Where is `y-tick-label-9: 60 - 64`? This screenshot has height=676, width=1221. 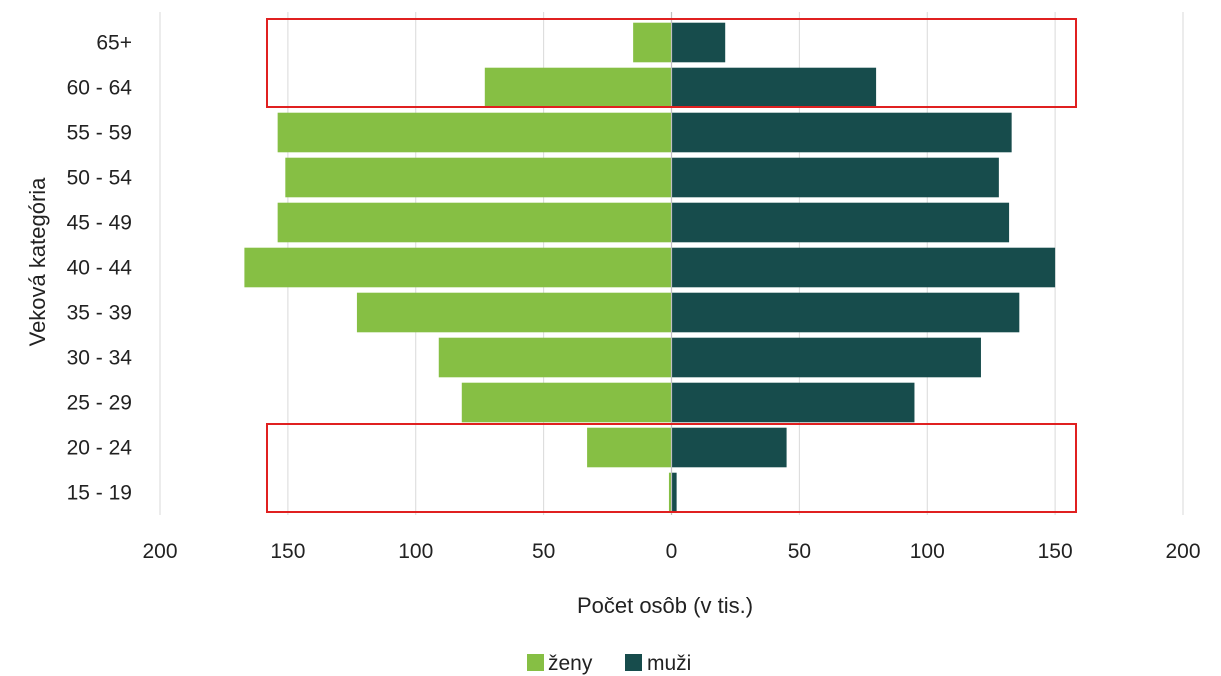 y-tick-label-9: 60 - 64 is located at coordinates (100, 88).